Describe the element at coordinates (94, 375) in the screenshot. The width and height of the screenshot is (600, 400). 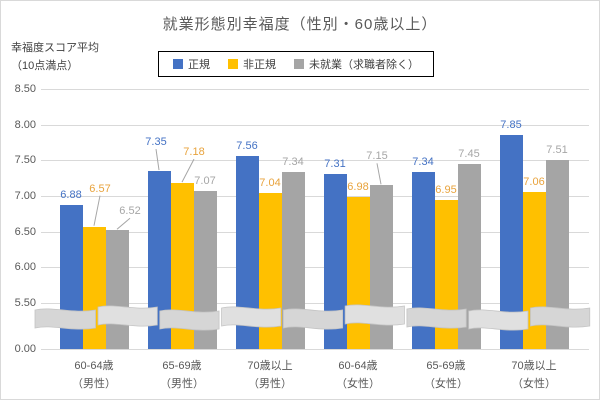
I see `category-label: 60-64歳 （男性）` at that location.